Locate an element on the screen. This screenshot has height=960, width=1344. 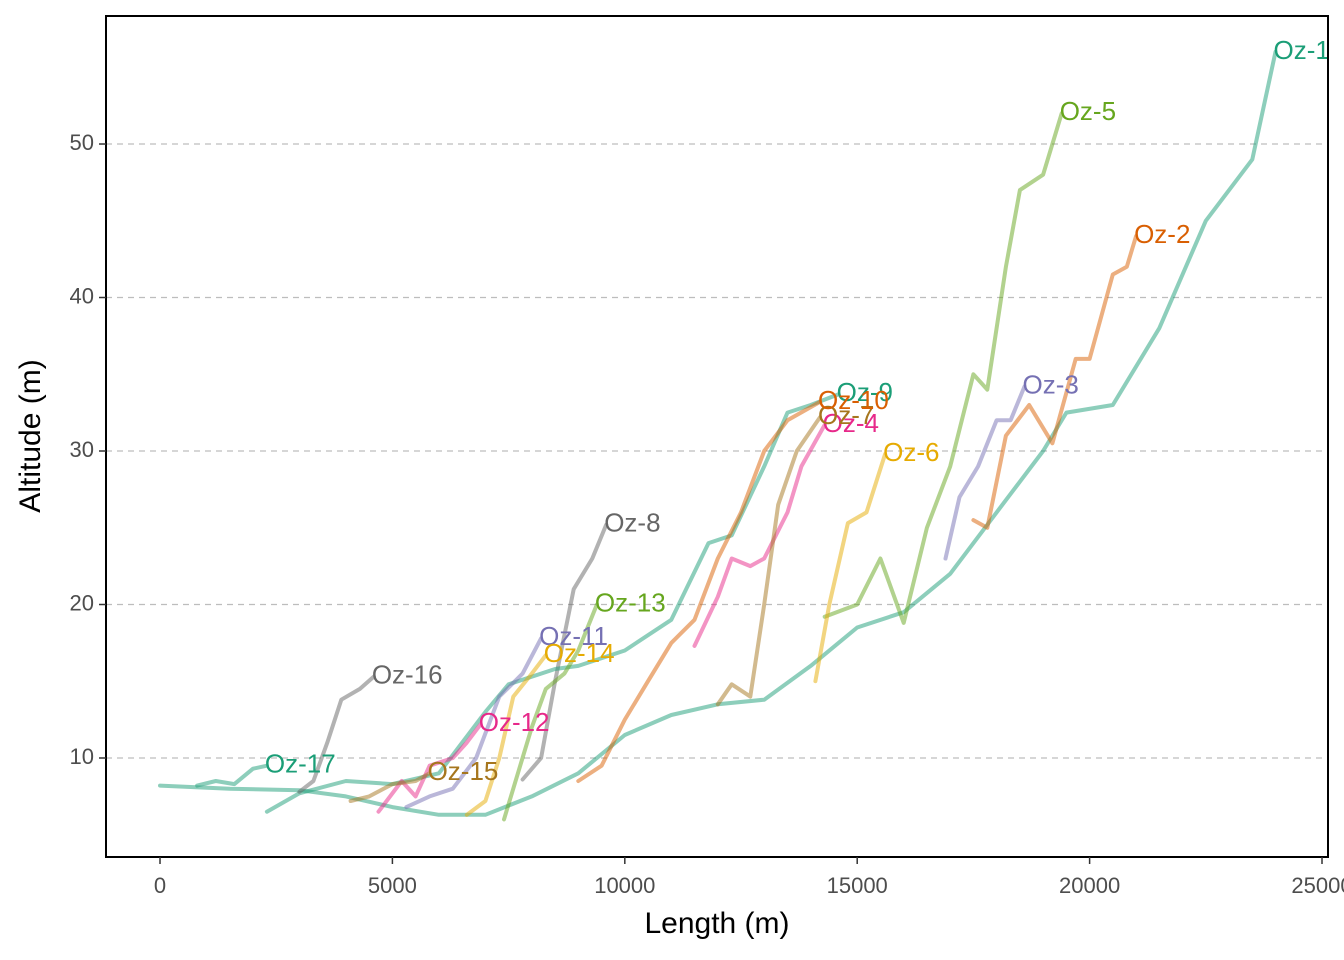
x-tick-label: 5000 is located at coordinates (392, 885).